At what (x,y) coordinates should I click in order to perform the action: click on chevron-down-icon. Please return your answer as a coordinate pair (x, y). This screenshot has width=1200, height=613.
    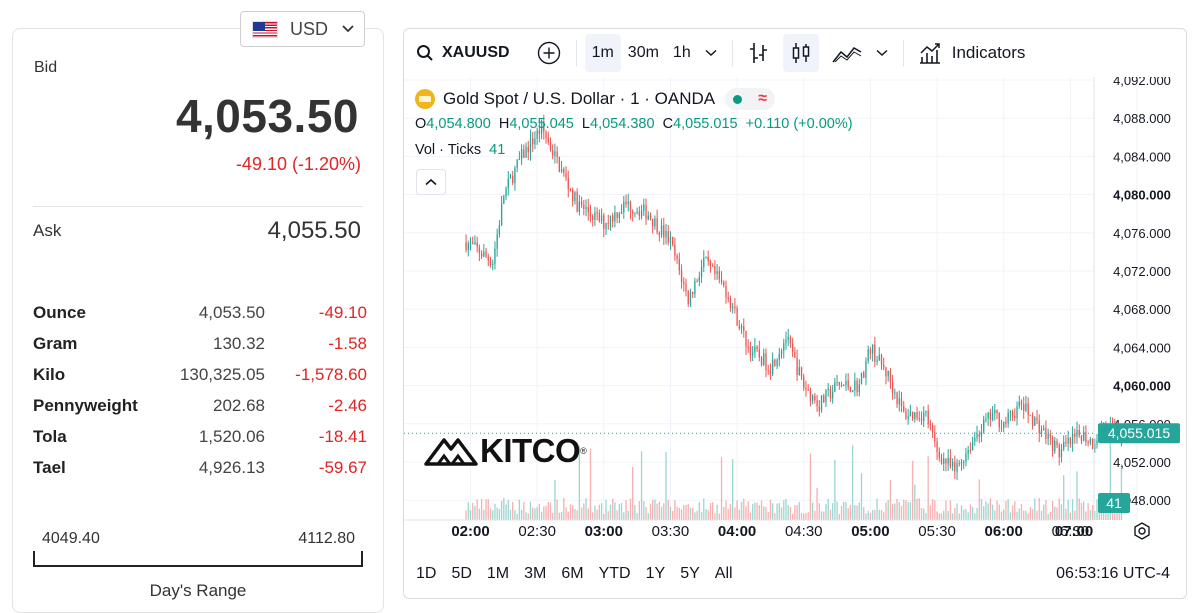
    Looking at the image, I should click on (711, 53).